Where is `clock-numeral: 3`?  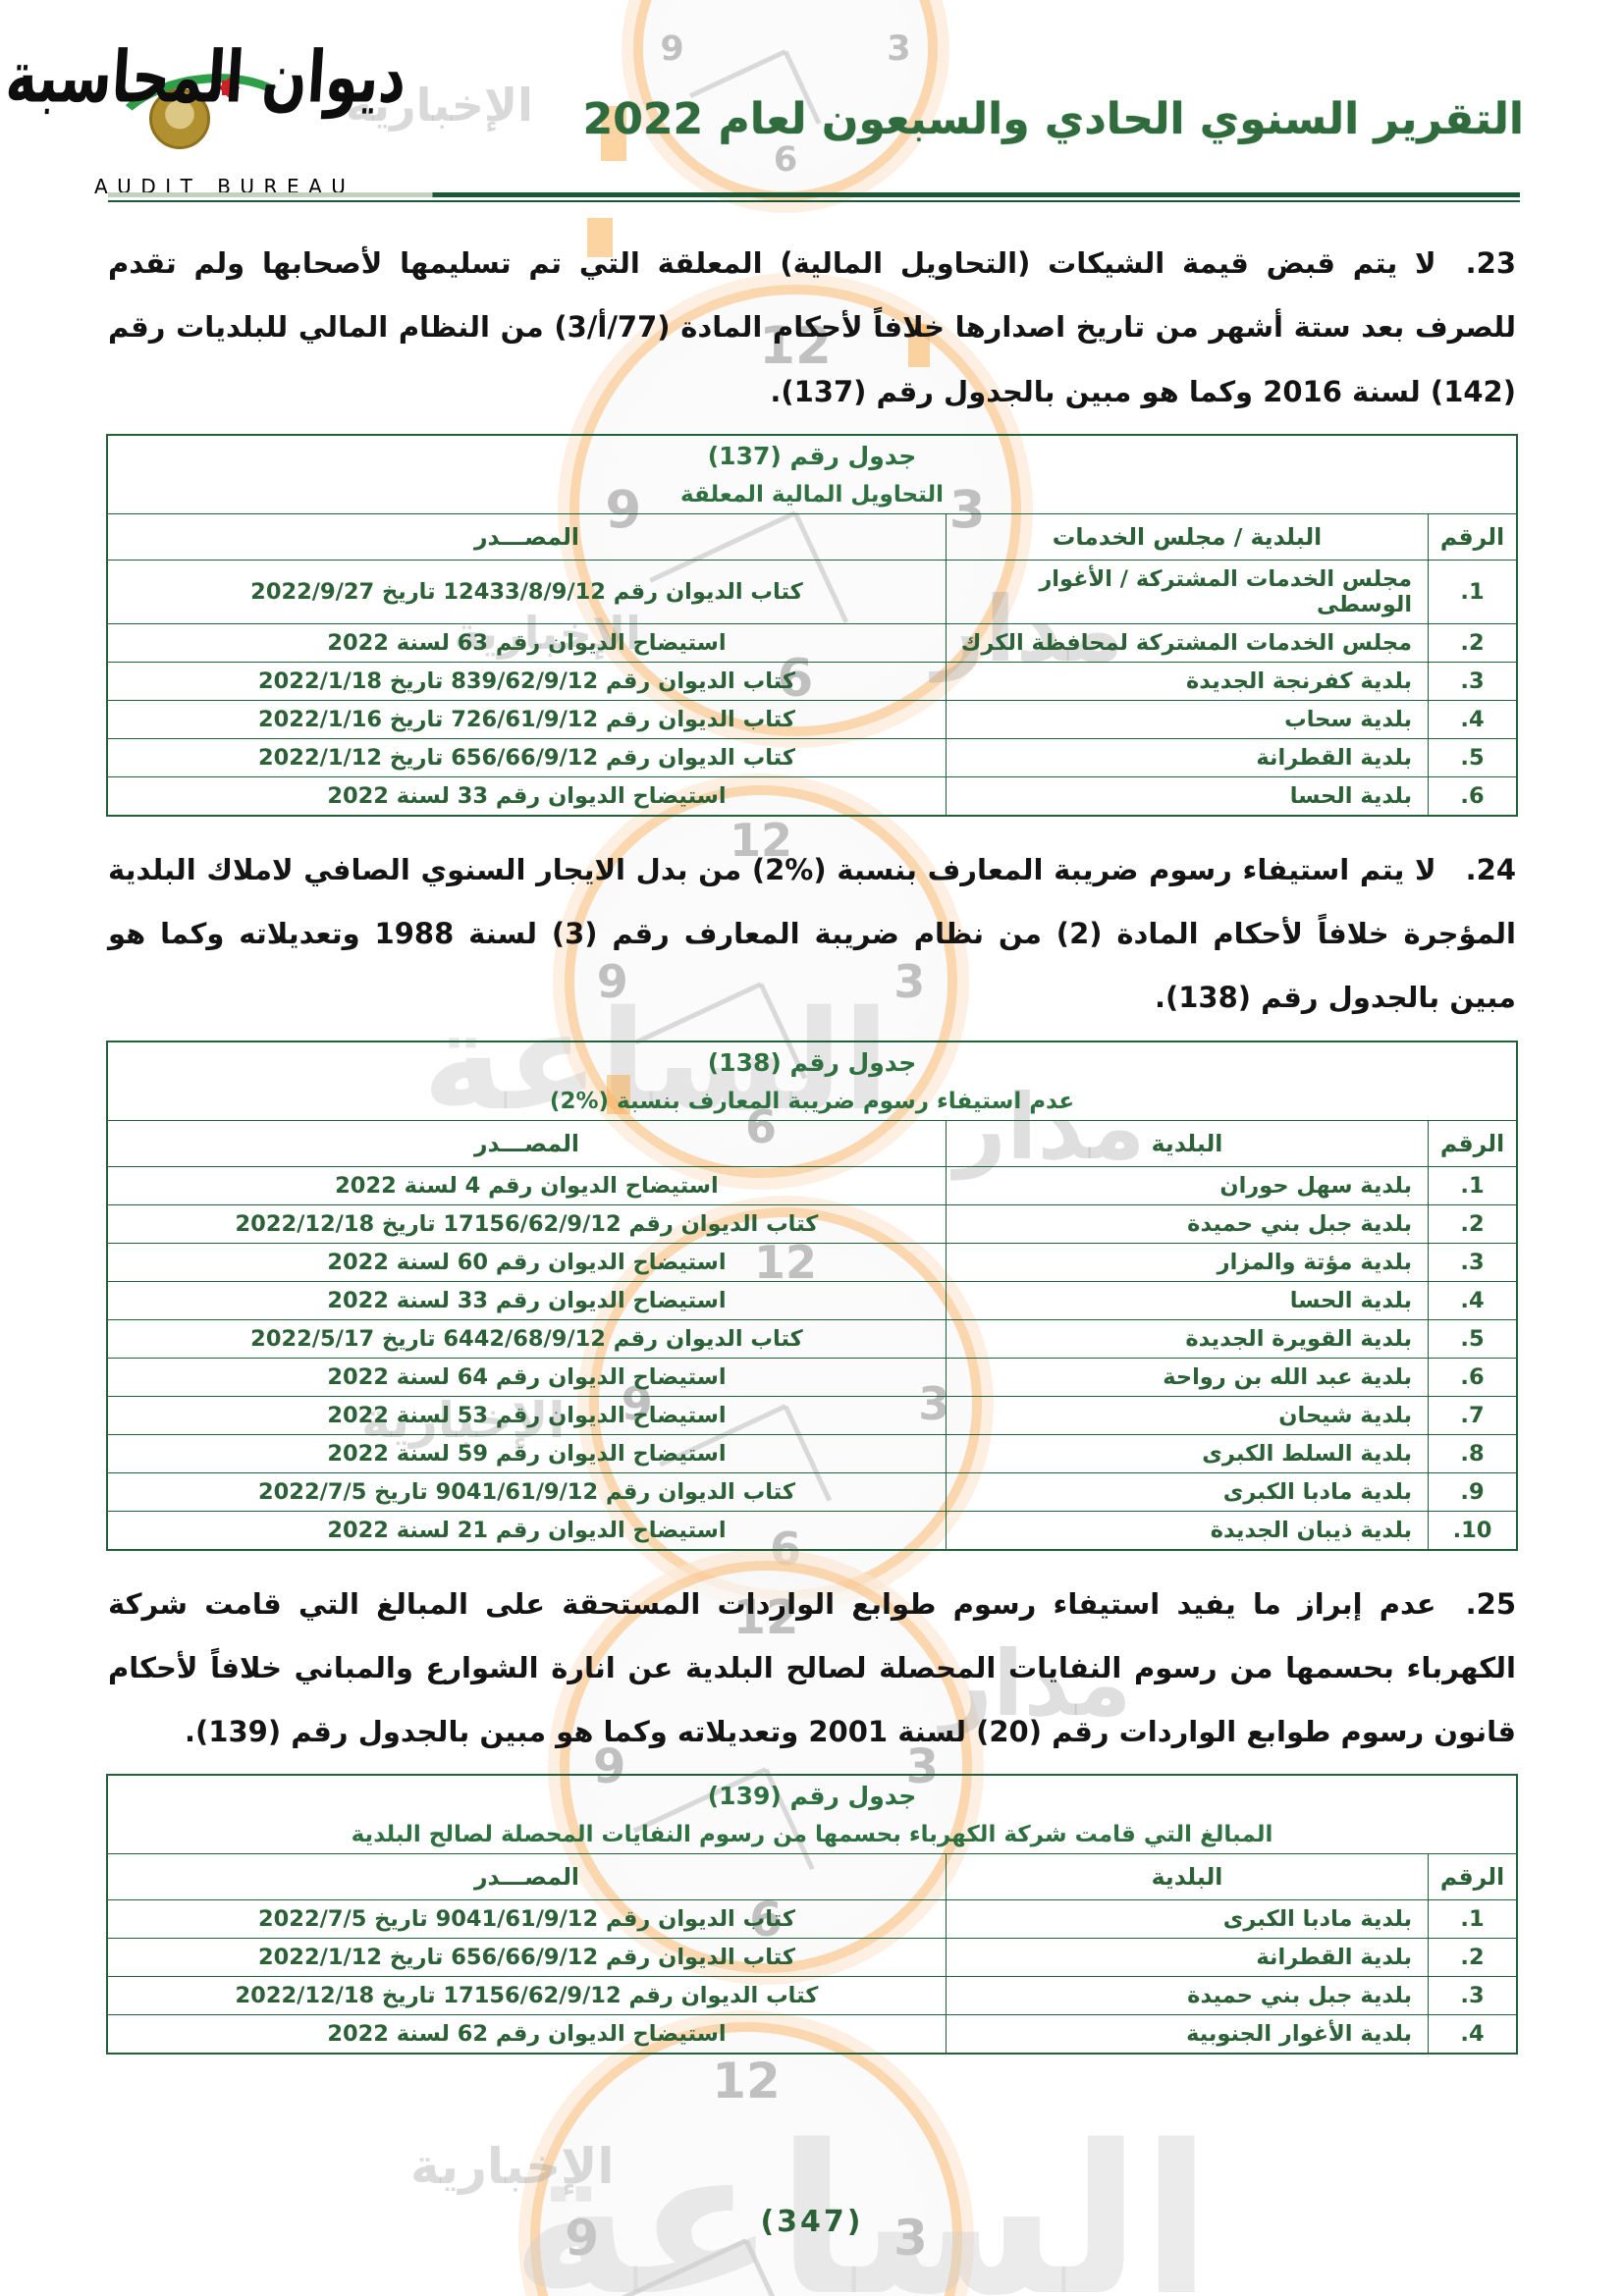
clock-numeral: 3 is located at coordinates (899, 49).